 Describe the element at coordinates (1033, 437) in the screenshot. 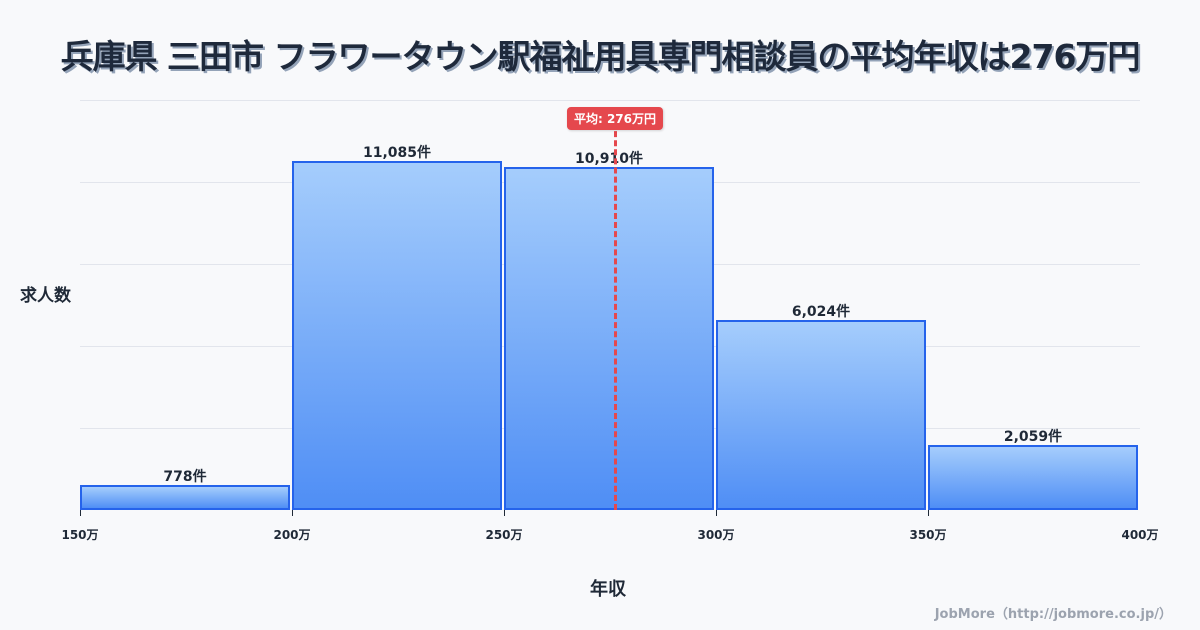

I see `bar-value-label: 2,059件` at that location.